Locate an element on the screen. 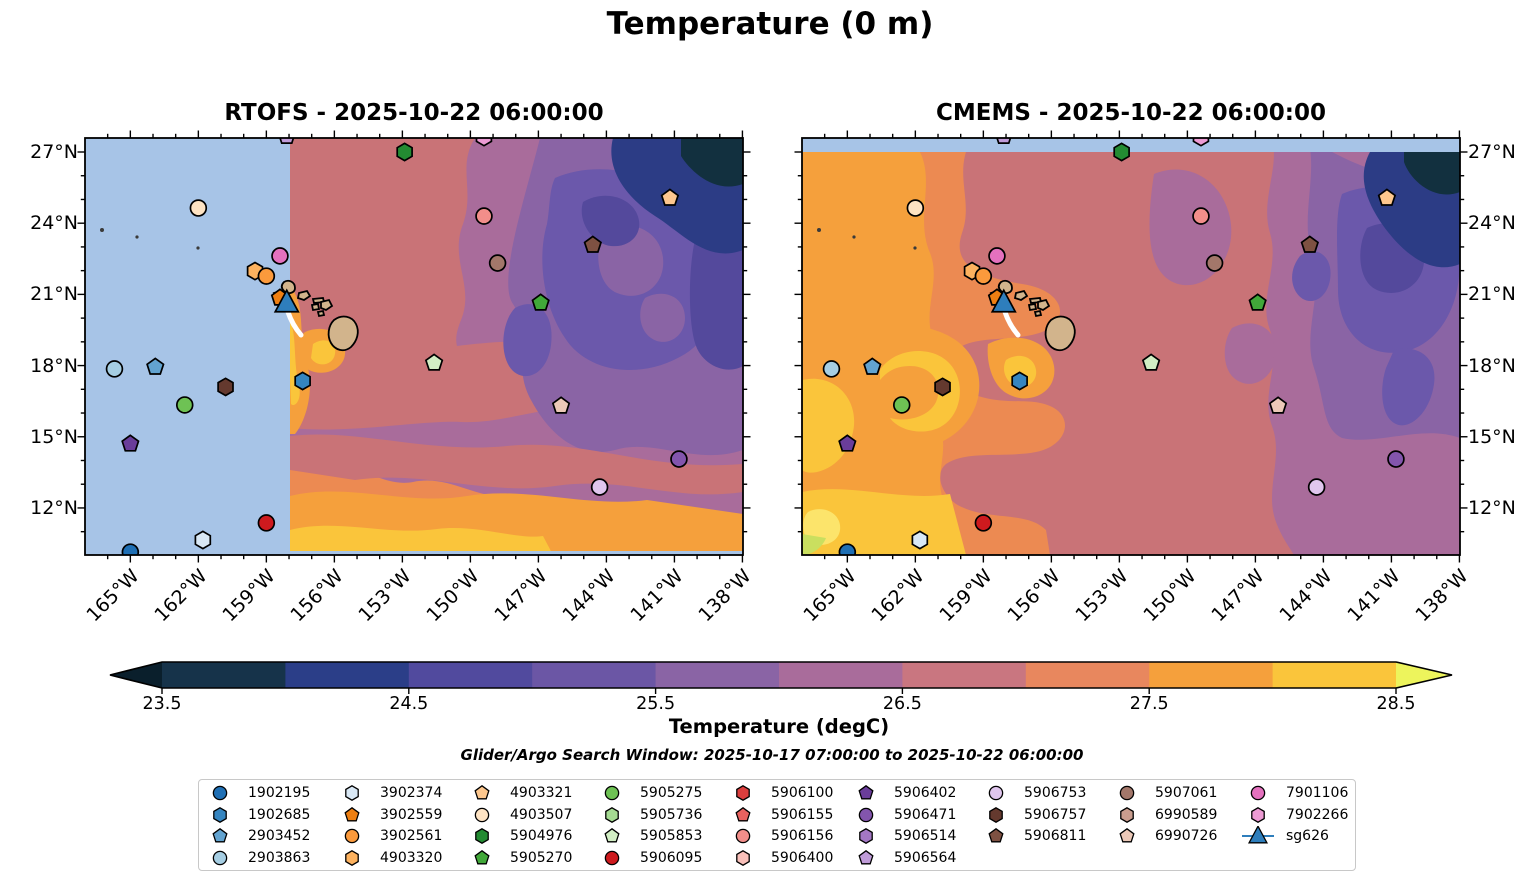 Image resolution: width=1540 pixels, height=889 pixels. colorbar-tick-label: 27.5 is located at coordinates (1149, 704).